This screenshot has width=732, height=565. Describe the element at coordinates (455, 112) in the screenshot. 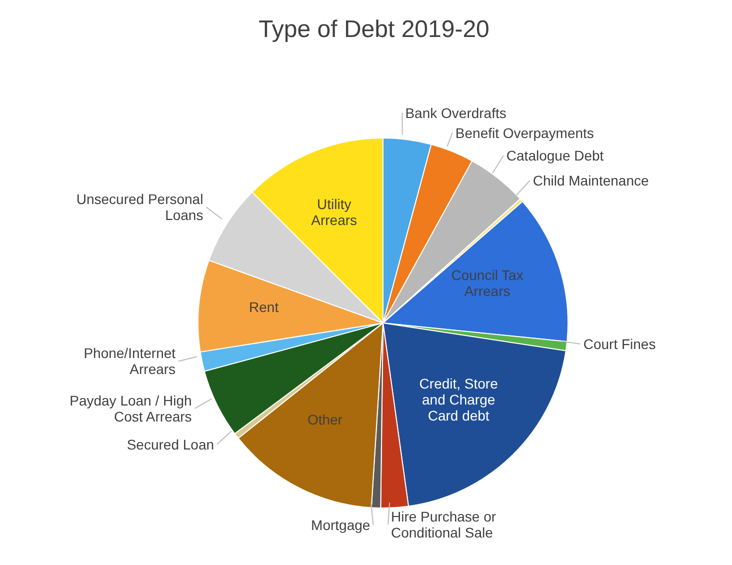

I see `slice-label: Bank Overdrafts` at that location.